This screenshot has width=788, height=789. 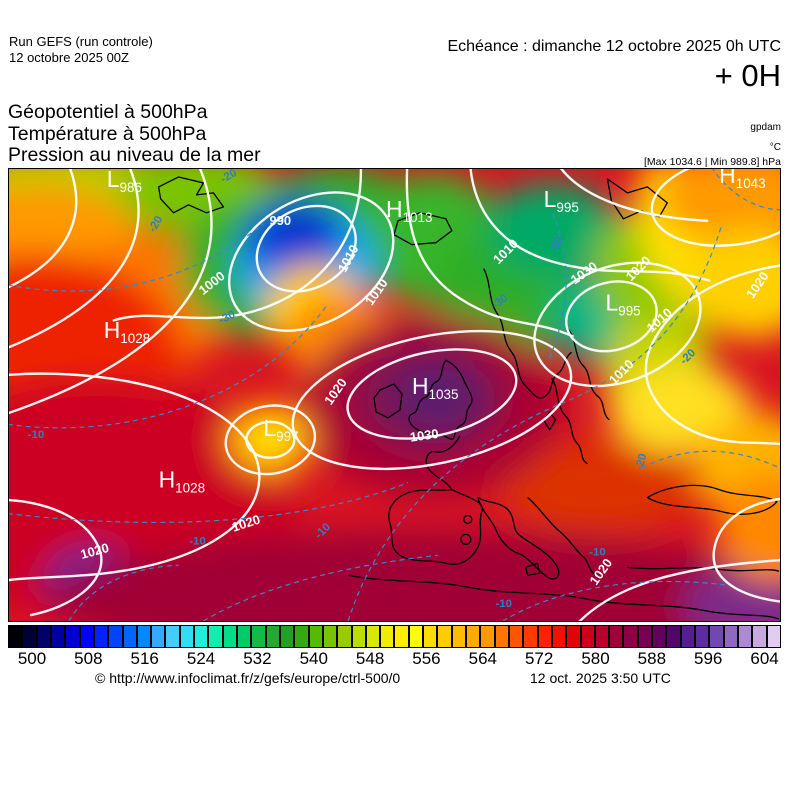 What do you see at coordinates (742, 180) in the screenshot?
I see `pressure-center-h-1043: H1043` at bounding box center [742, 180].